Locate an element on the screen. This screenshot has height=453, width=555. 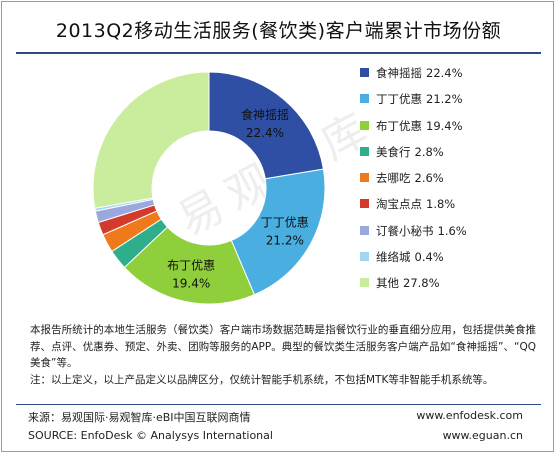
legend-item-3: 布丁优惠 19.4% is located at coordinates (450, 132).